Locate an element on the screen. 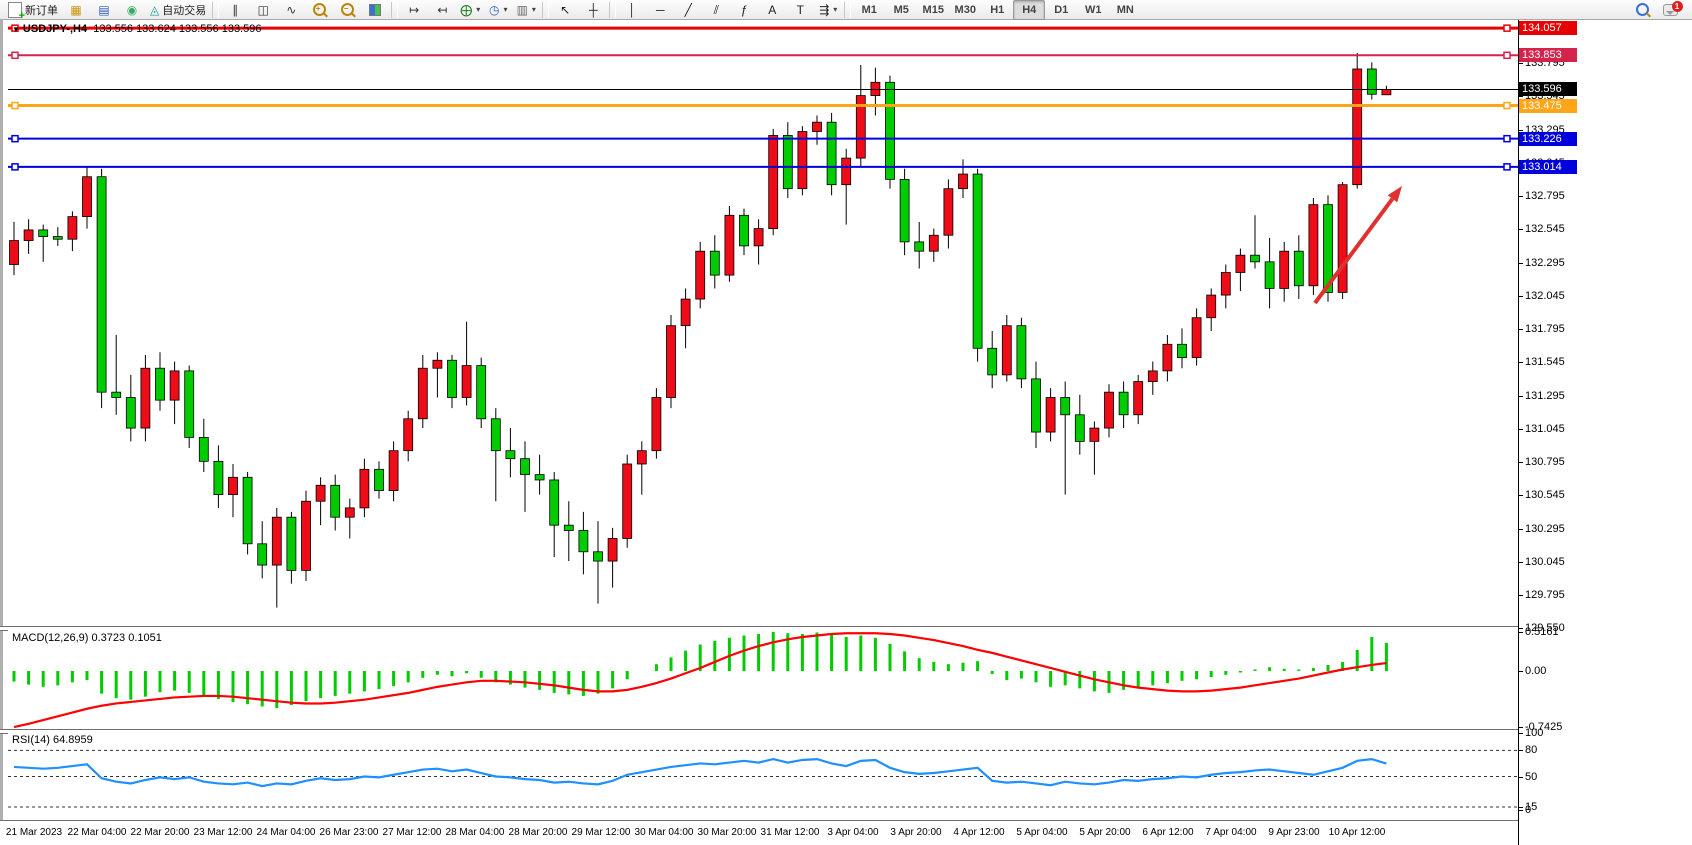  candlestick-chart-button: ◫ is located at coordinates (263, 10).